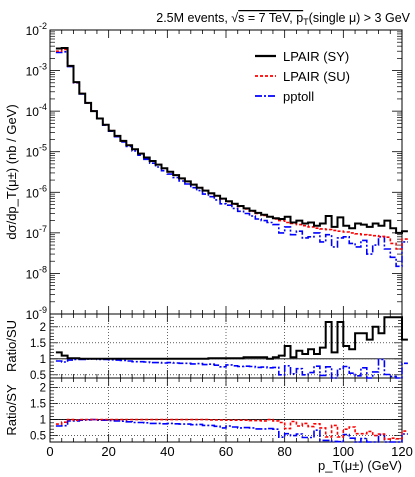 The height and width of the screenshot is (477, 415). Describe the element at coordinates (38, 344) in the screenshot. I see `su-y-tick-label: 1.5` at that location.